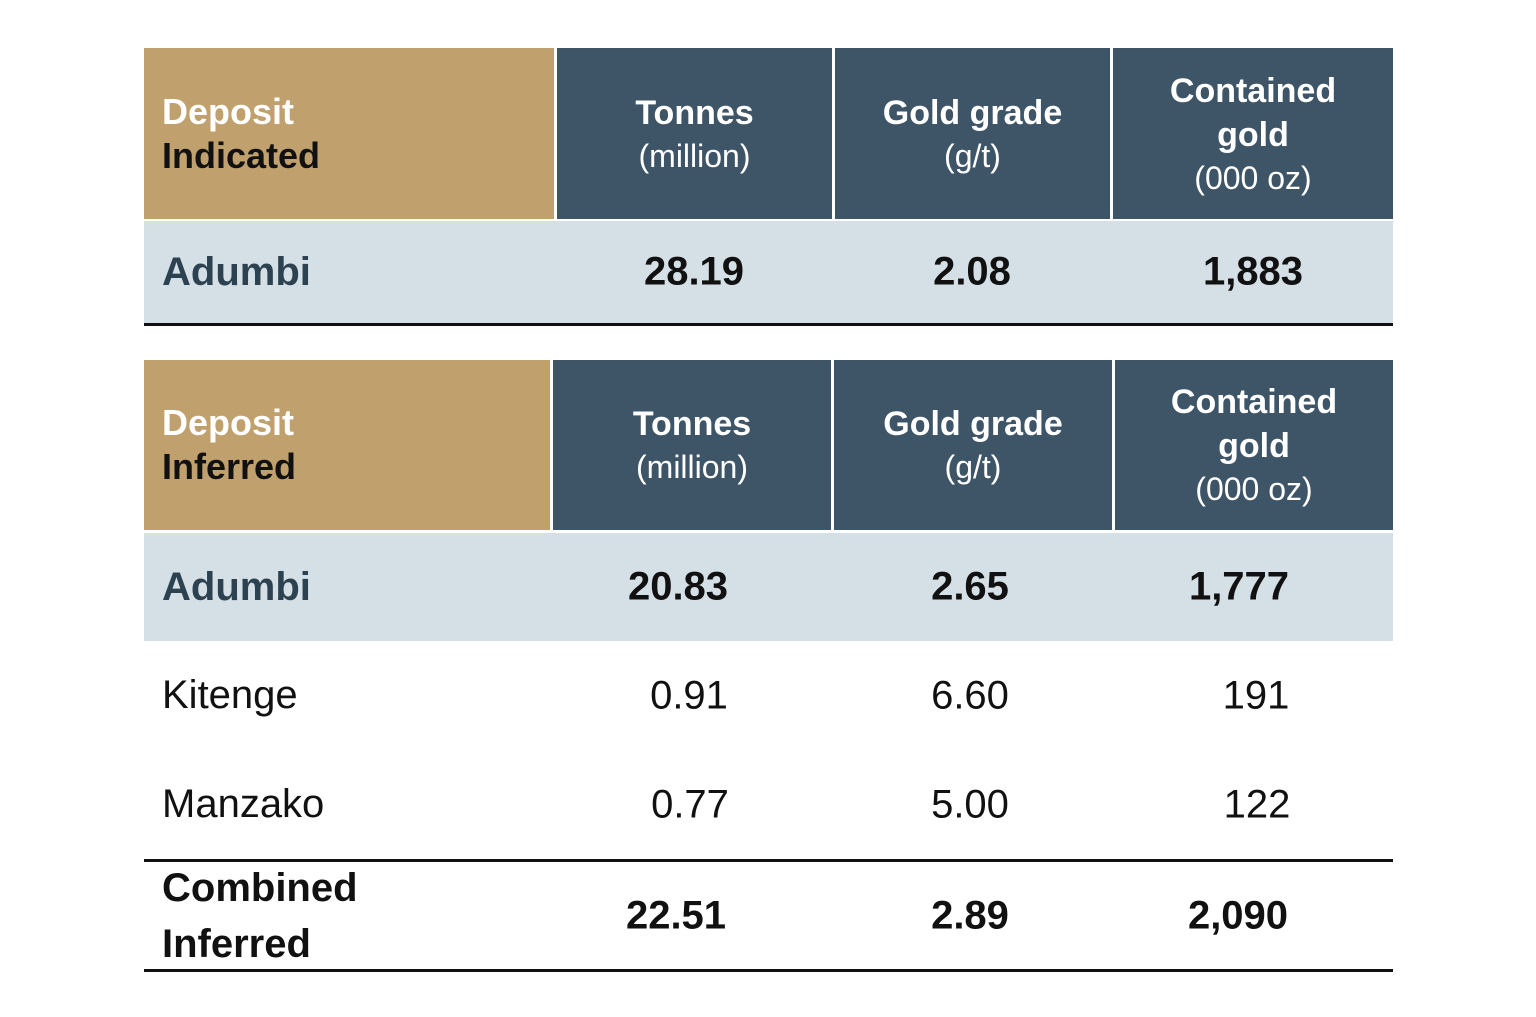 The width and height of the screenshot is (1536, 1017). I want to click on table-row: Kitenge 0.91 6.60 191, so click(768, 695).